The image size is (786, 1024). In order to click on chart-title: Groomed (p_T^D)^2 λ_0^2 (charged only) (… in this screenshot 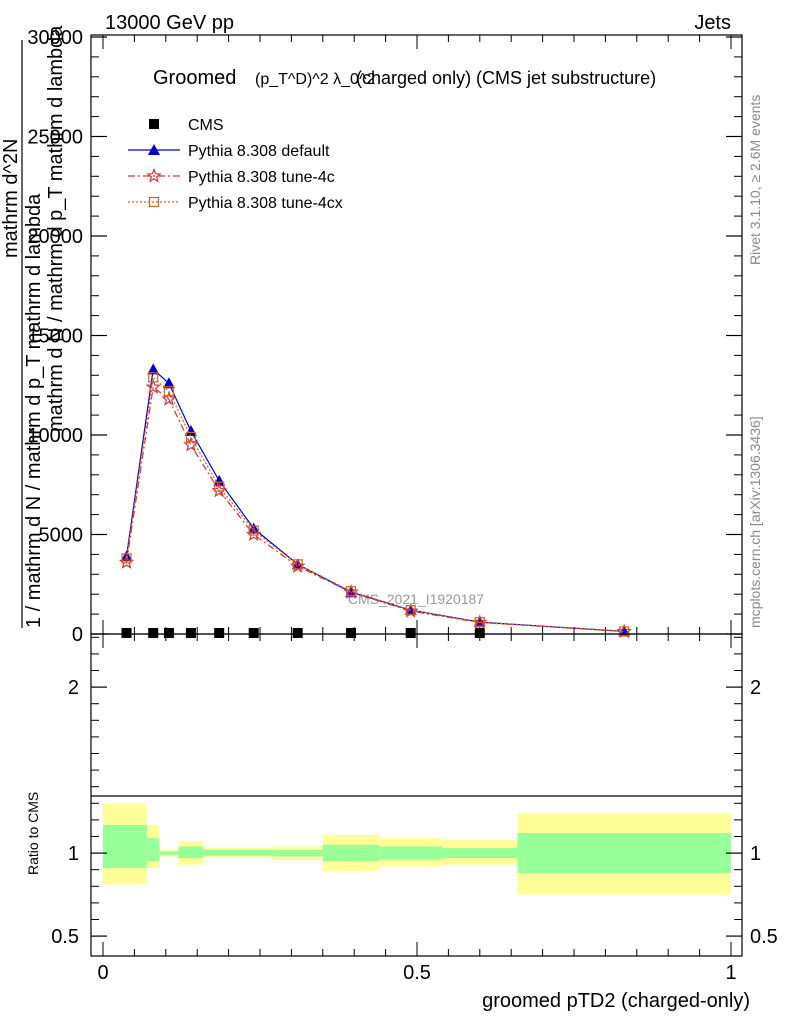, I will do `click(404, 78)`.